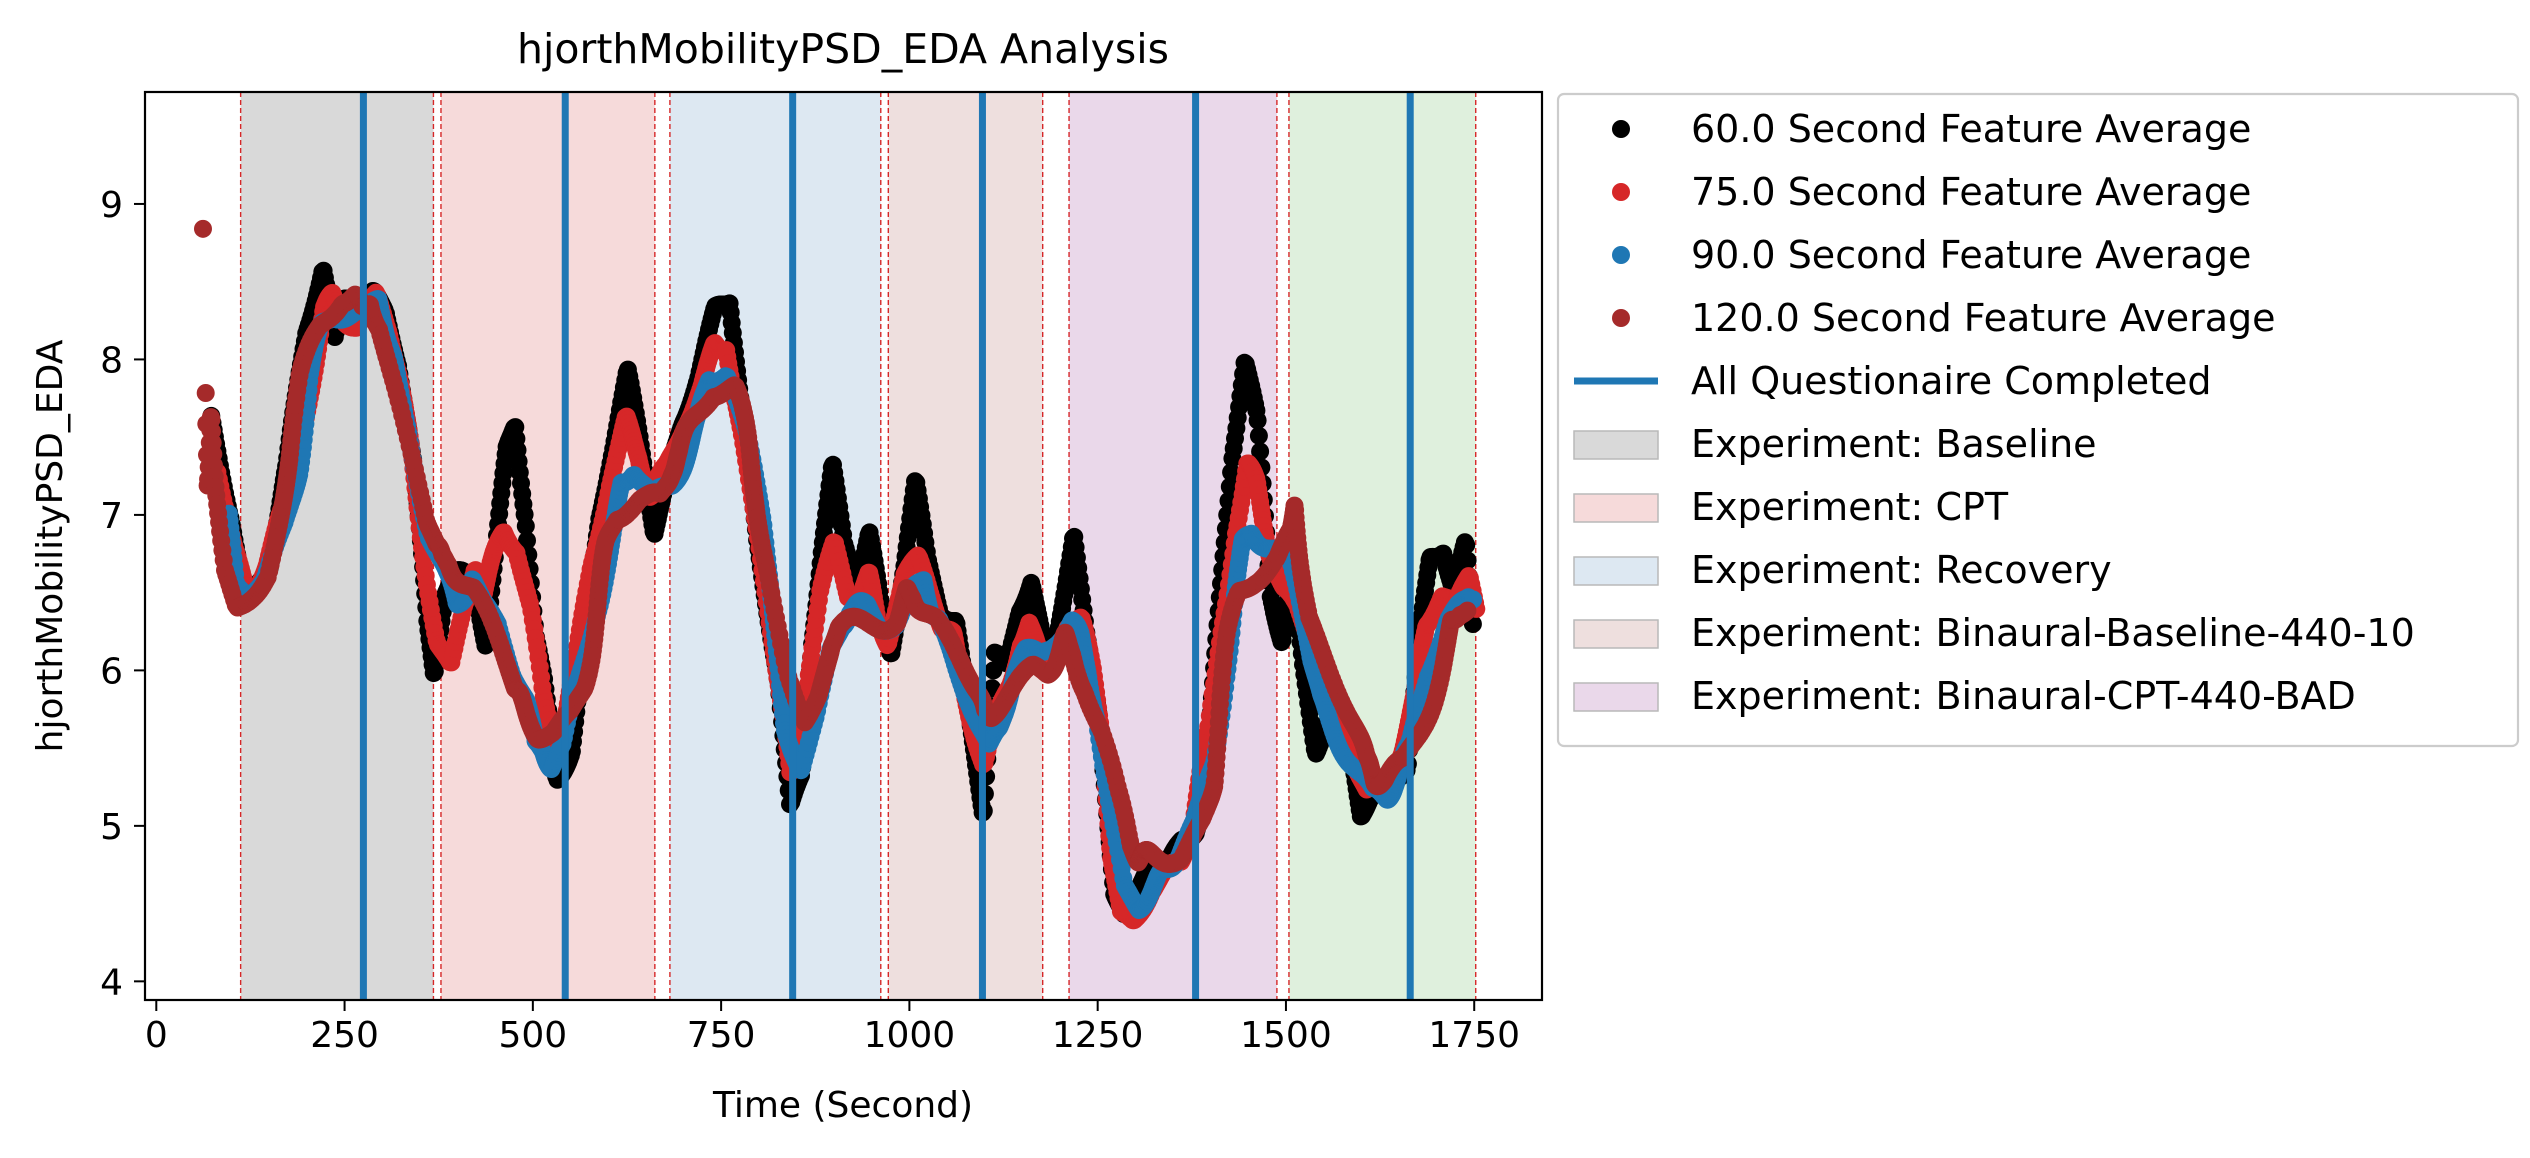 This screenshot has height=1158, width=2530. I want to click on x-tick-label-5: 1250, so click(1098, 1035).